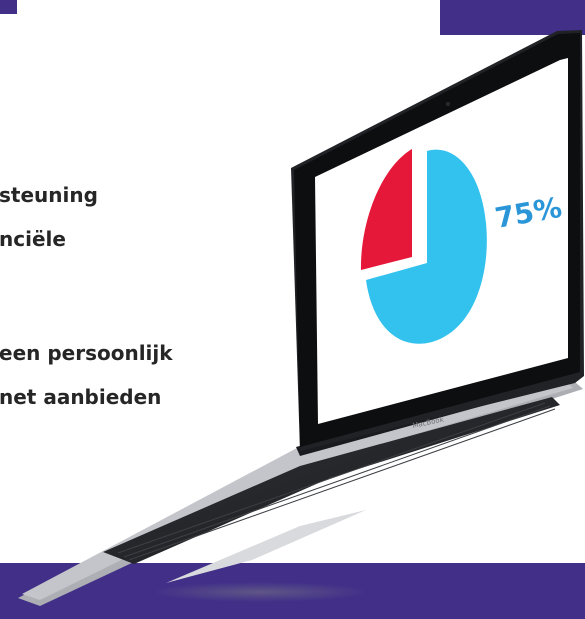 The height and width of the screenshot is (619, 585). Describe the element at coordinates (428, 422) in the screenshot. I see `brand-label: MacBook` at that location.